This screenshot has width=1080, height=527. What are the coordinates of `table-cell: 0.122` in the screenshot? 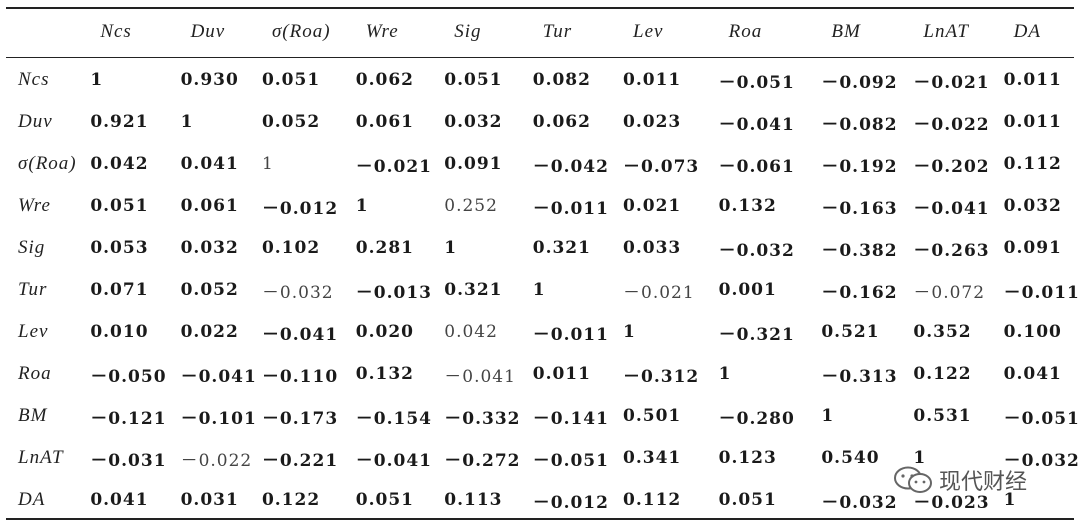 It's located at (291, 500).